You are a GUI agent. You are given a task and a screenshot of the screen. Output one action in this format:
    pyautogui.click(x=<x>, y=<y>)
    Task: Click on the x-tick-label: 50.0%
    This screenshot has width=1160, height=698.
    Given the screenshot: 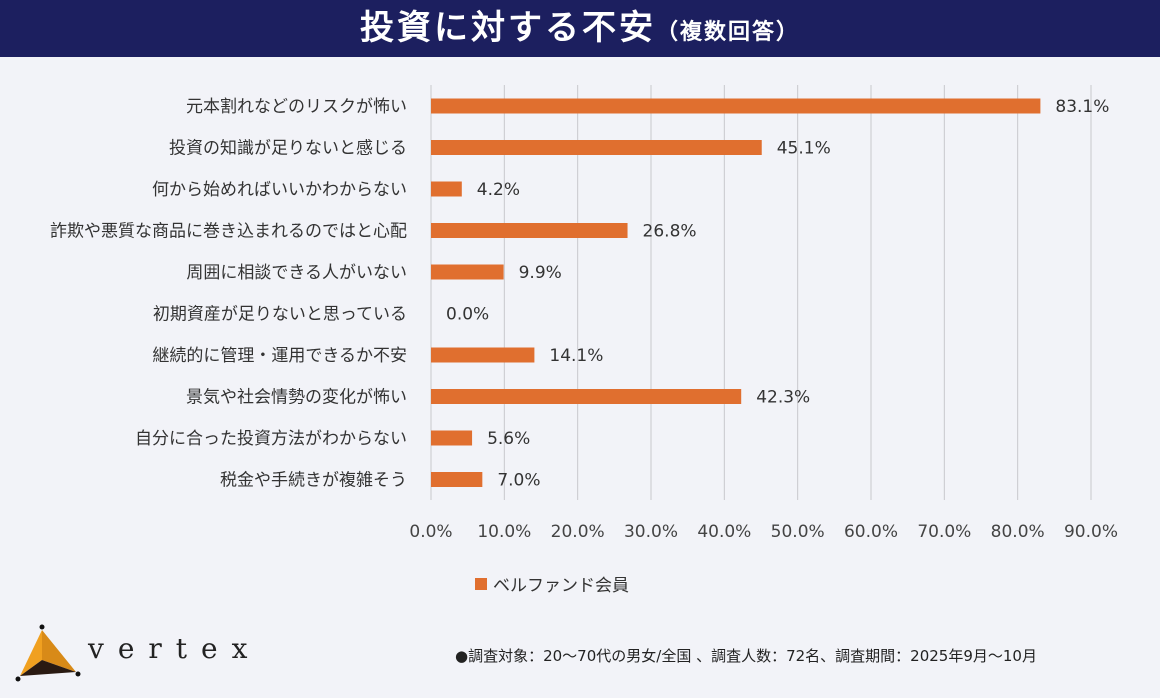 What is the action you would take?
    pyautogui.click(x=798, y=532)
    